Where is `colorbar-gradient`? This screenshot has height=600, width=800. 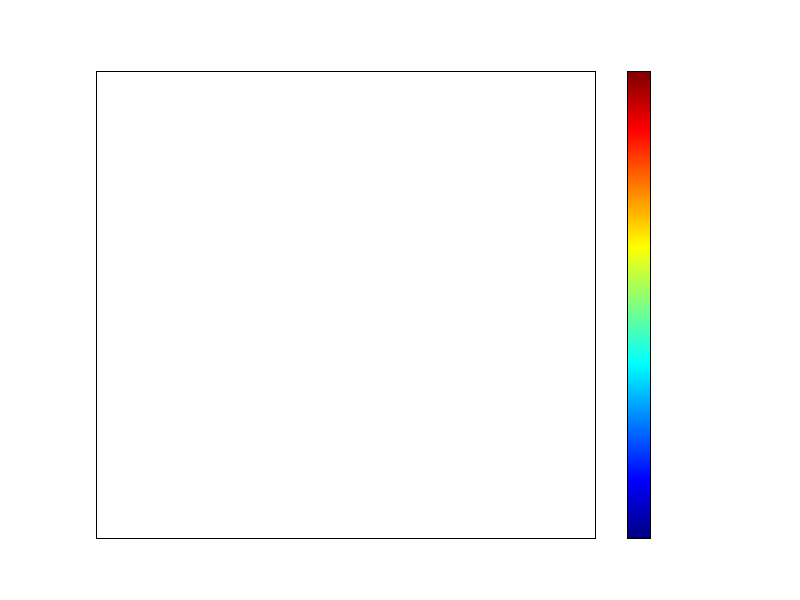 colorbar-gradient is located at coordinates (639, 305).